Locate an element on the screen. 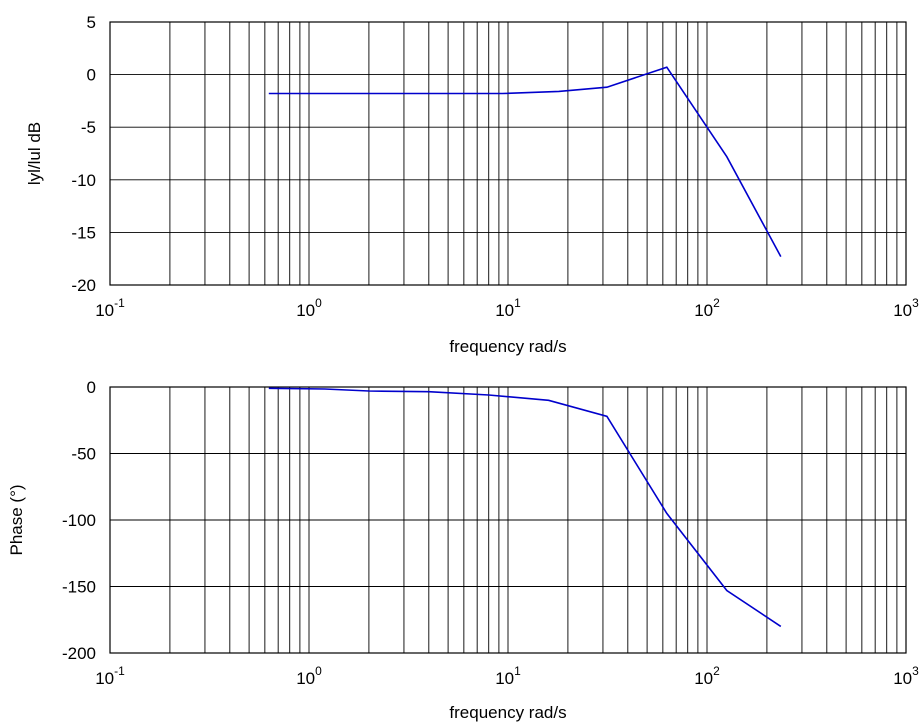  y-tick-label: -15 is located at coordinates (83, 232).